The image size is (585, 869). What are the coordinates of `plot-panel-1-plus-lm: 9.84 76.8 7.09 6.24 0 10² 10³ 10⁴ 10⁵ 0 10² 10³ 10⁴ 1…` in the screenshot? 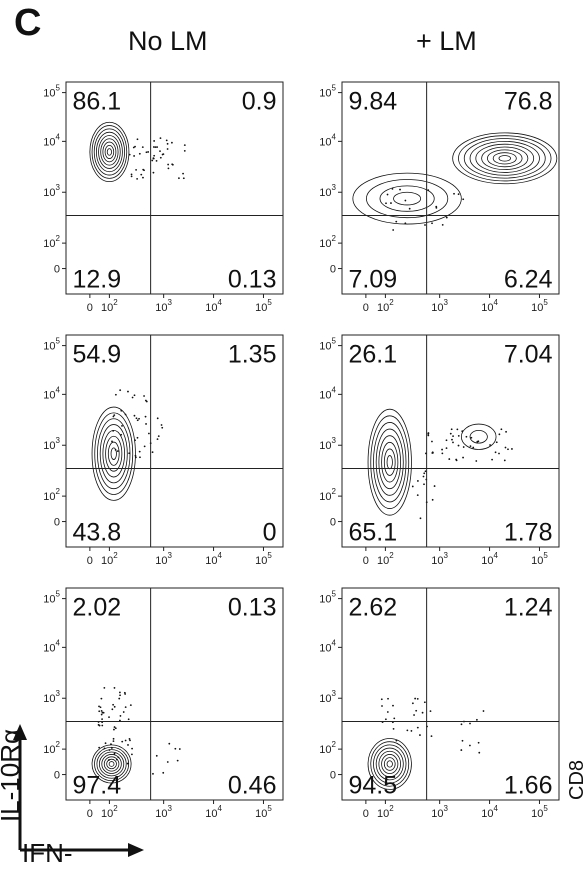 It's located at (439, 197).